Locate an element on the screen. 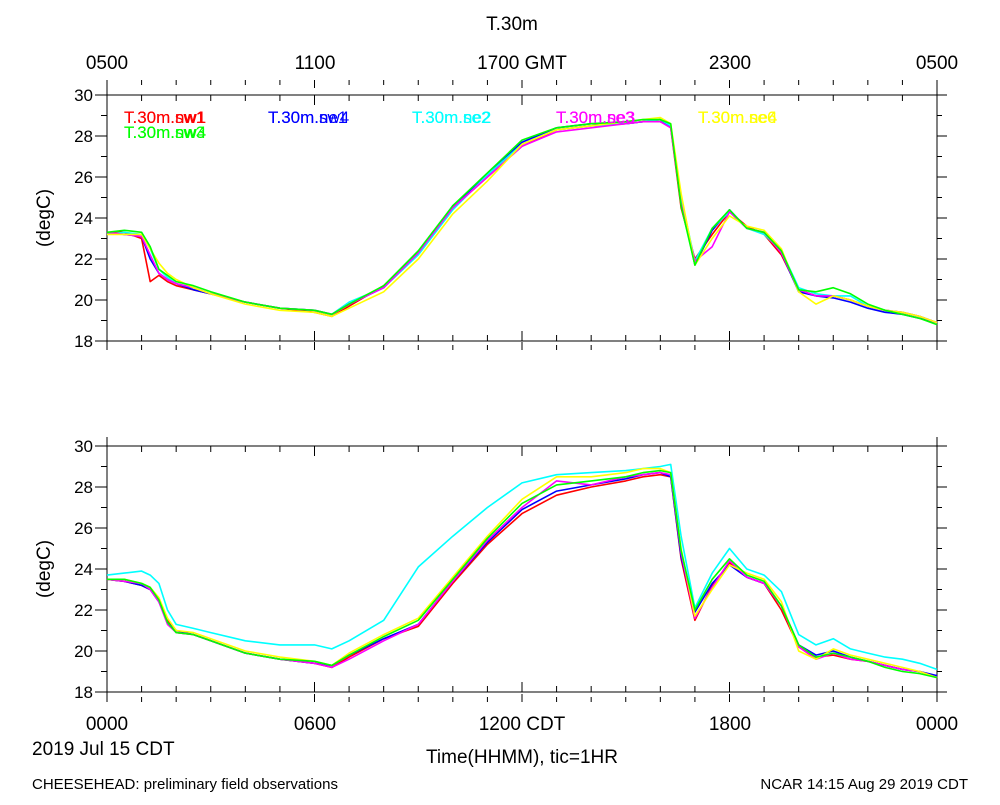 The height and width of the screenshot is (805, 1000). legend-entry: T.30m.ne1 is located at coordinates (307, 117).